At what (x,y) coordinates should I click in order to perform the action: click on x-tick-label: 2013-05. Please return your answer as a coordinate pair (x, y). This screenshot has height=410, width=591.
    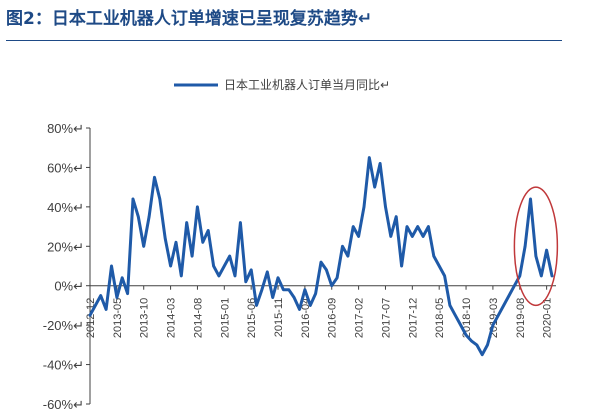
    Looking at the image, I should click on (118, 318).